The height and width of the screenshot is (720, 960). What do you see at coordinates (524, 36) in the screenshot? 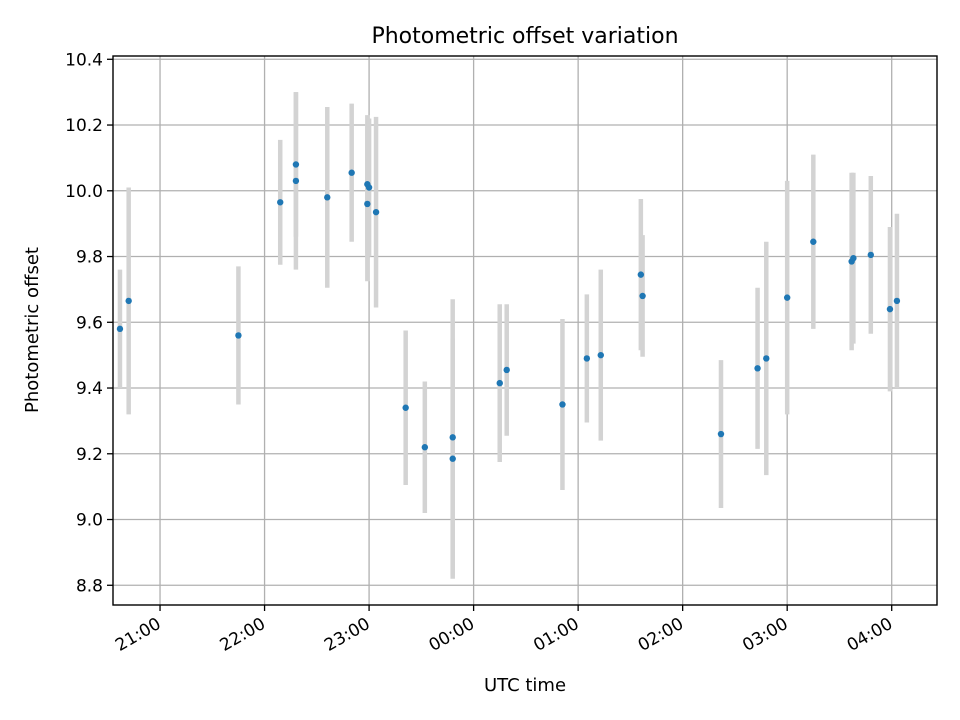
I see `chart-title: Photometric offset variation` at bounding box center [524, 36].